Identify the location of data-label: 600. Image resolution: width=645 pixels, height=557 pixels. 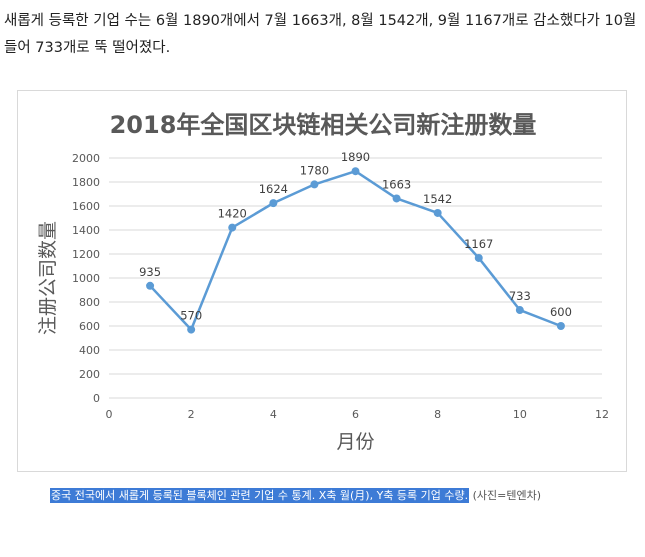
(561, 312).